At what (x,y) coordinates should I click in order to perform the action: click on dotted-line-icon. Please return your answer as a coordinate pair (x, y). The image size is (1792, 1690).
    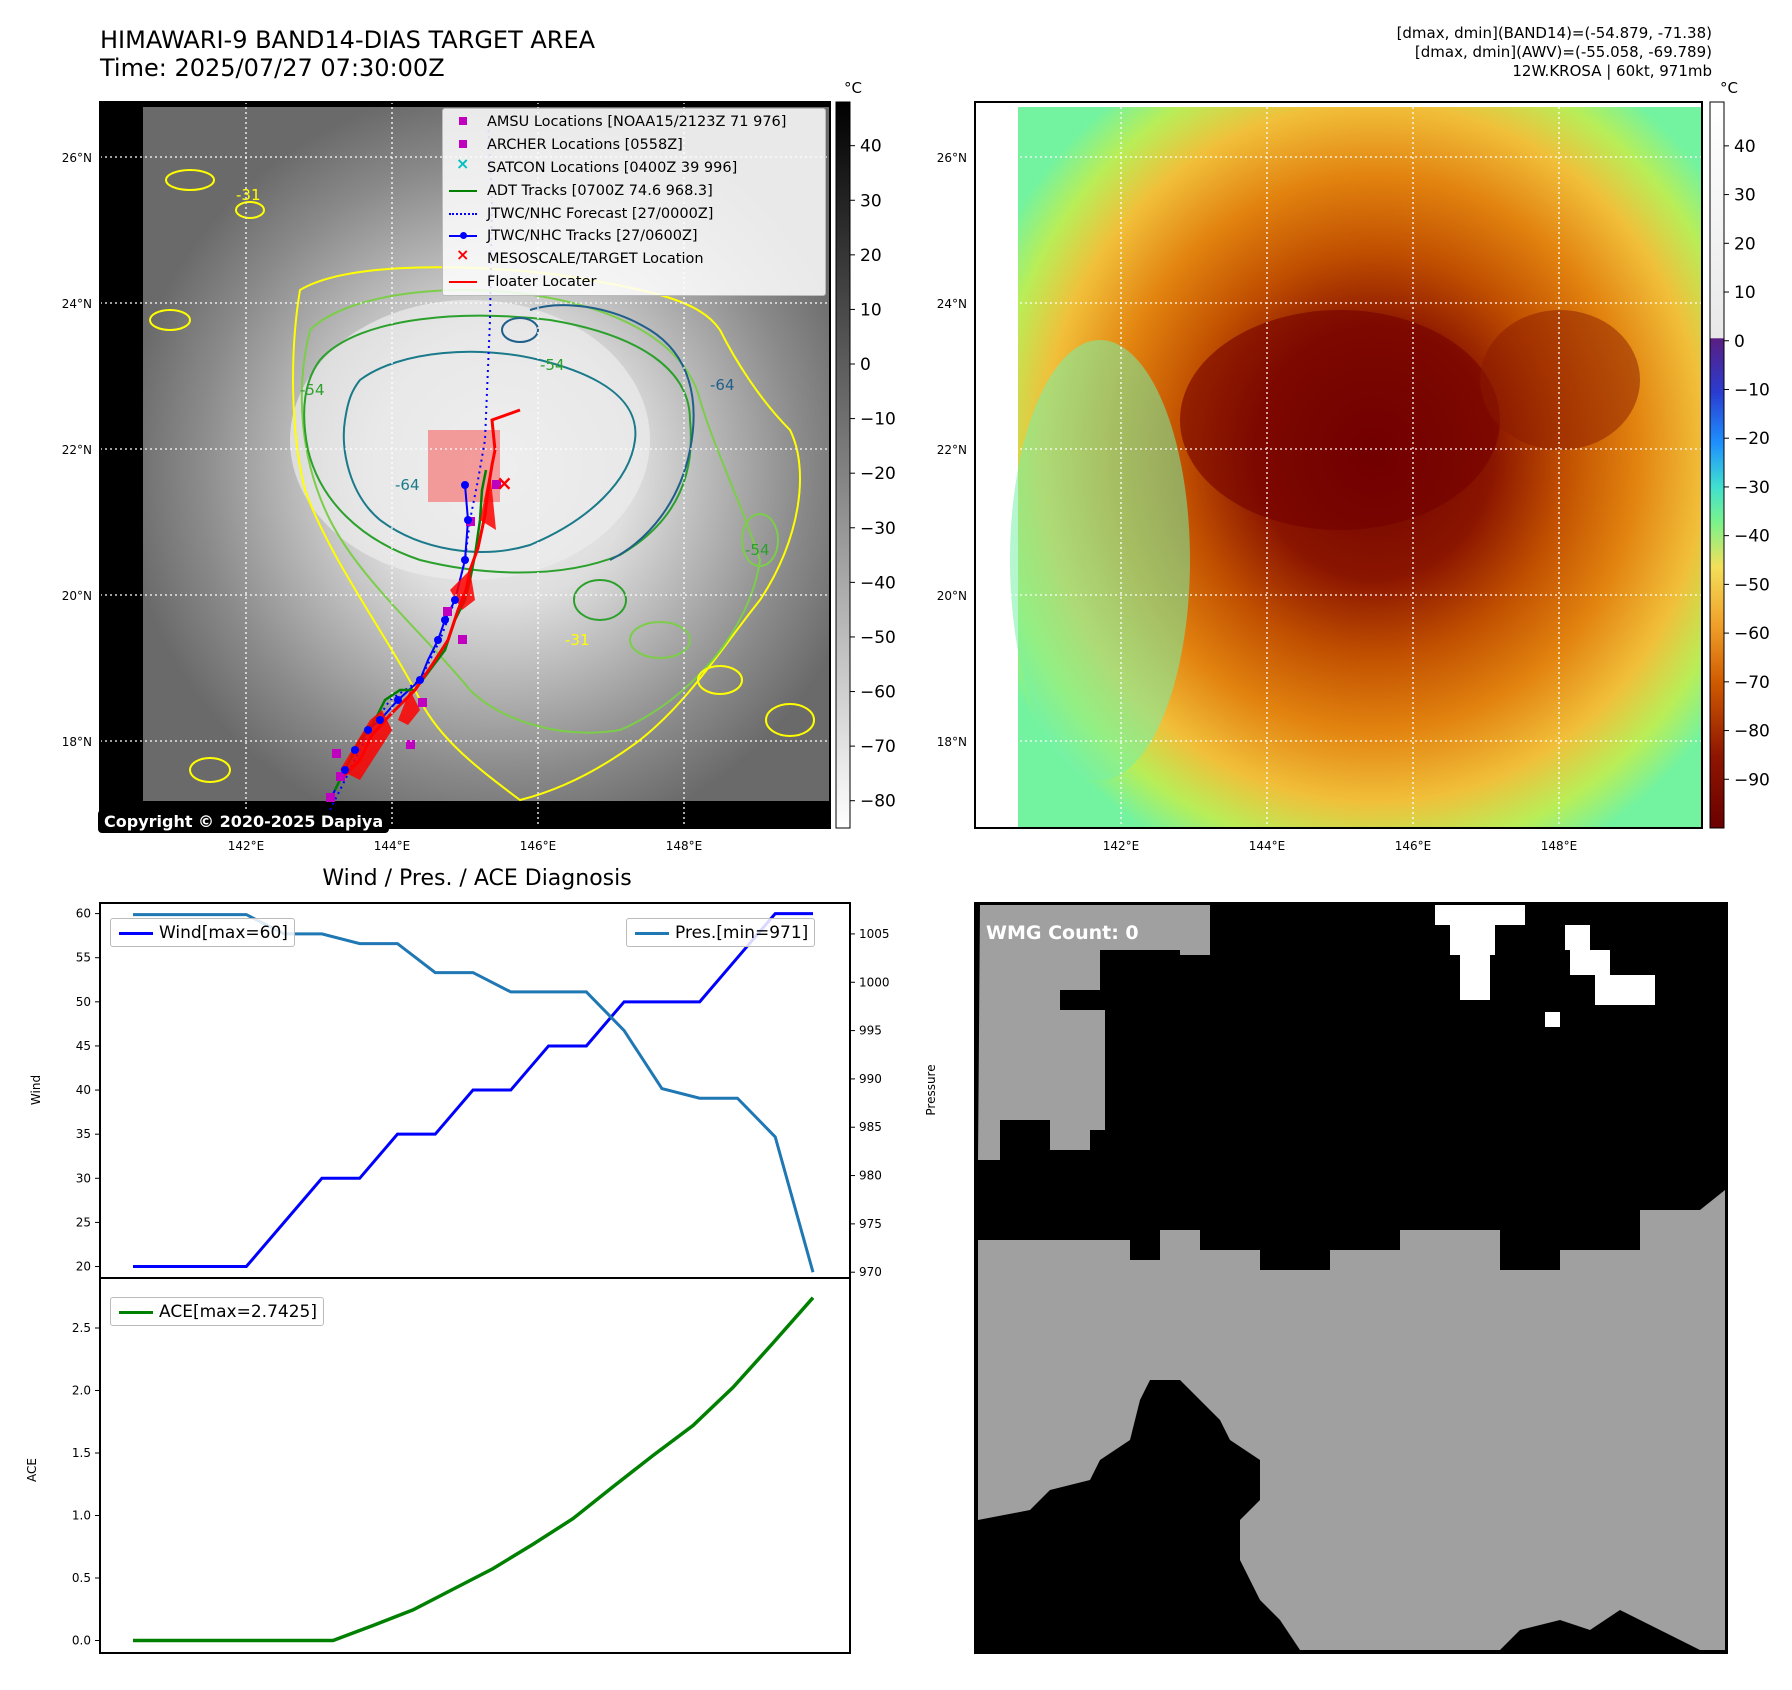
    Looking at the image, I should click on (463, 214).